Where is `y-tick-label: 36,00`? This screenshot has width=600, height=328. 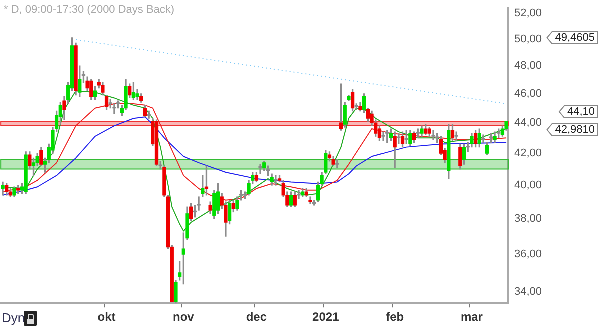 y-tick-label: 36,00 is located at coordinates (528, 254).